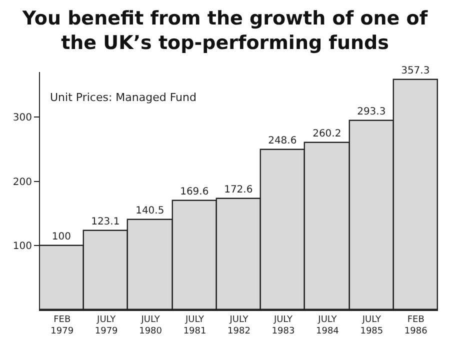 Image resolution: width=450 pixels, height=350 pixels. I want to click on y-tick-label: 200, so click(22, 182).